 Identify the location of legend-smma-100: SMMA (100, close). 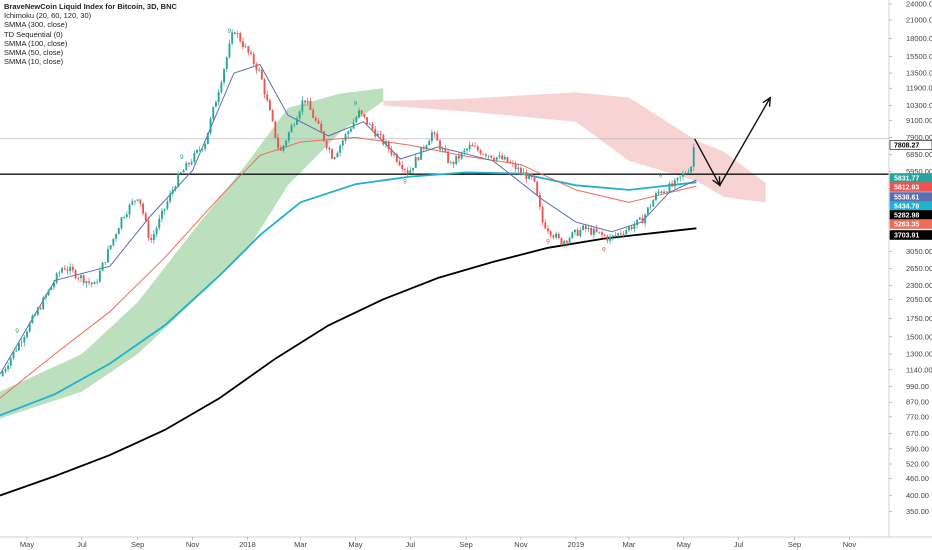
(36, 43).